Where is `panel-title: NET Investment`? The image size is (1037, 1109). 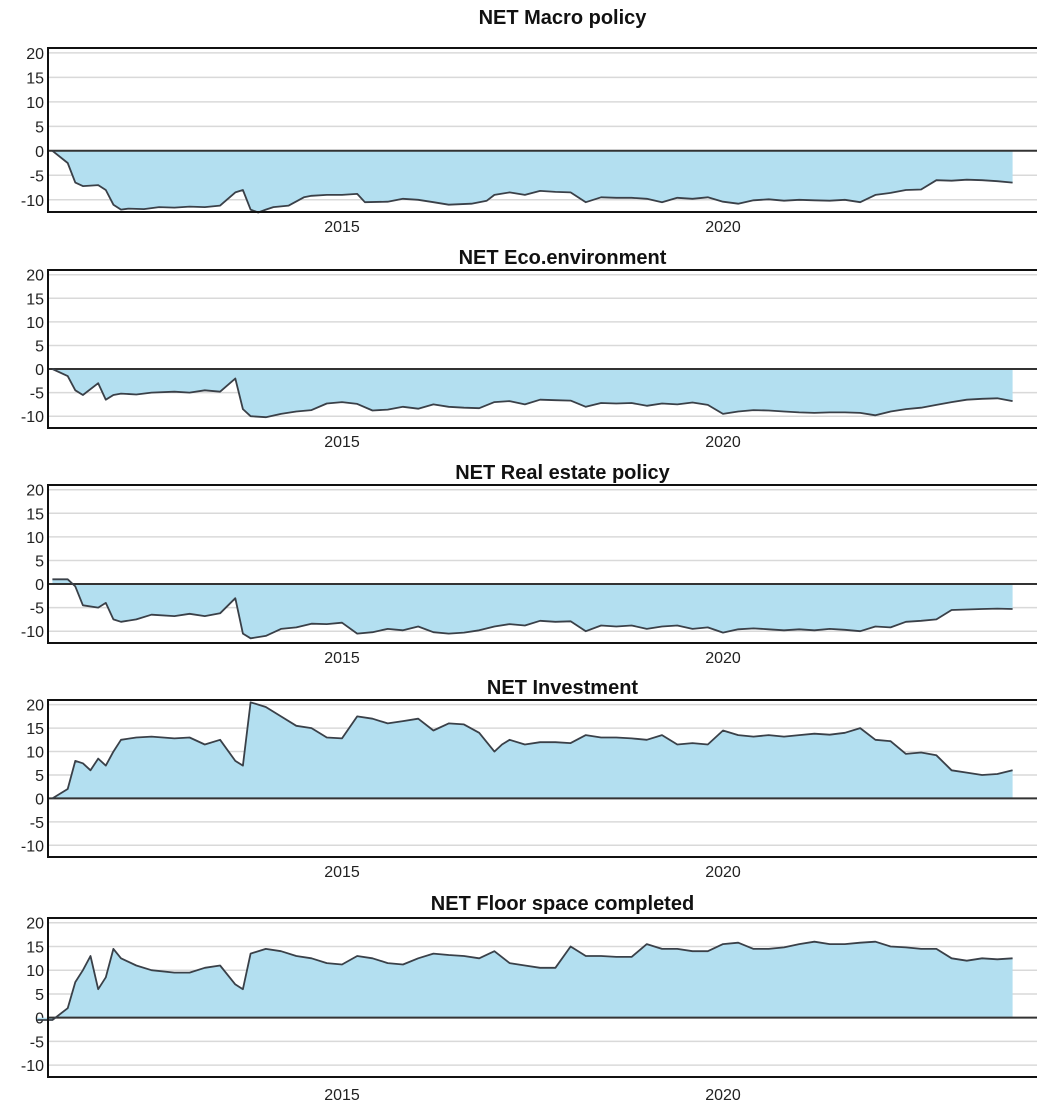 panel-title: NET Investment is located at coordinates (562, 688).